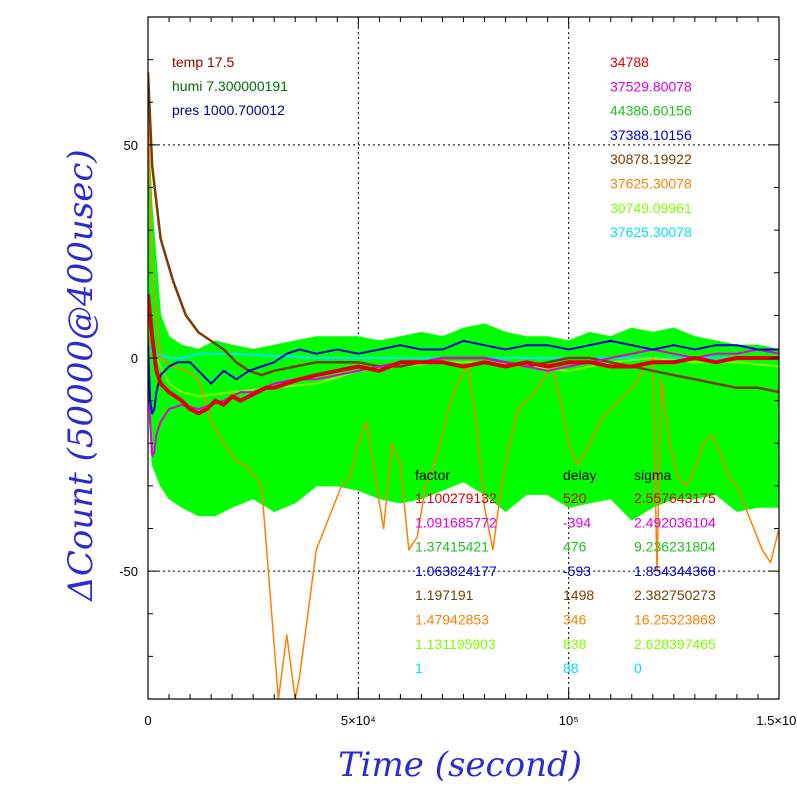 The image size is (797, 797). What do you see at coordinates (575, 547) in the screenshot?
I see `param-delay: 476` at bounding box center [575, 547].